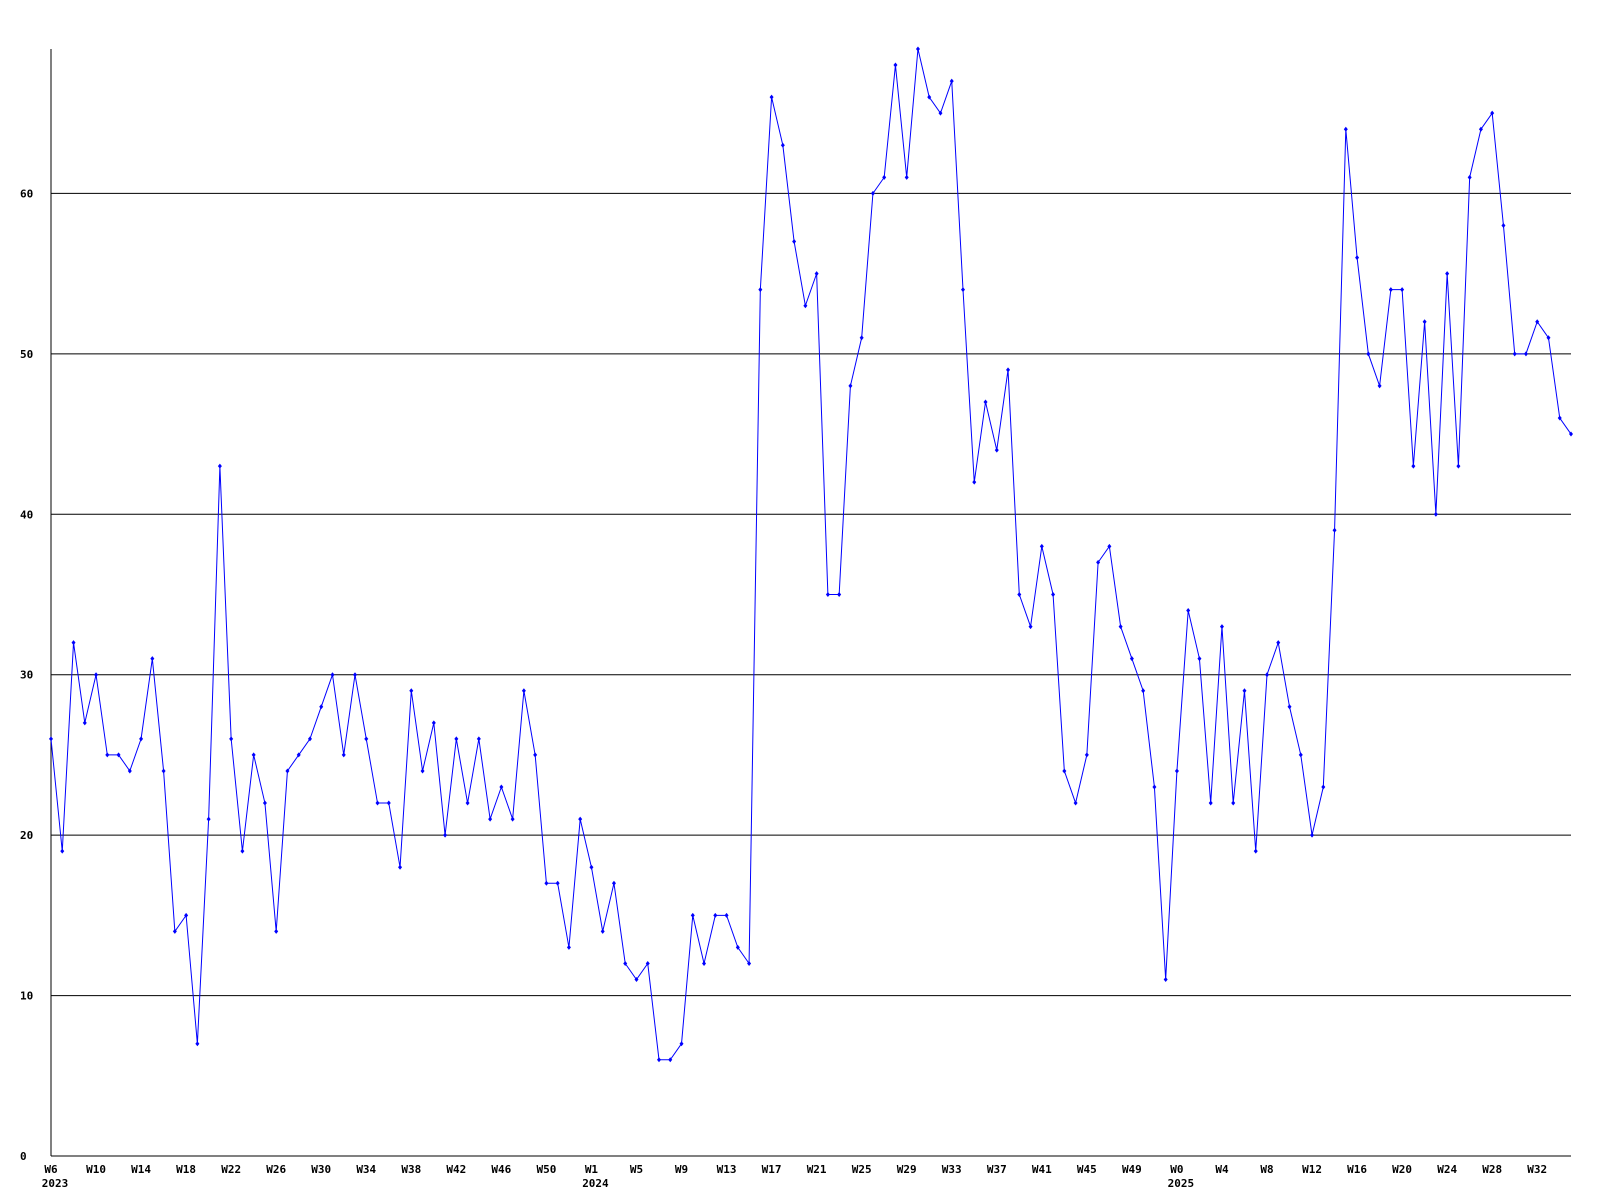 Image resolution: width=1600 pixels, height=1200 pixels. Describe the element at coordinates (727, 1169) in the screenshot. I see `x-tick-label: W13` at that location.